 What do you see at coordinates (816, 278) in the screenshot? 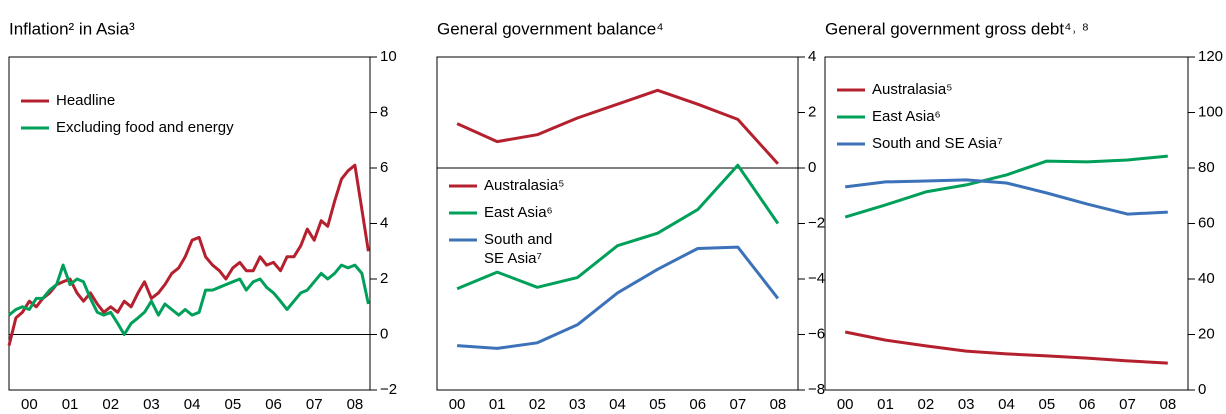
I see `y-tick-label: −4` at bounding box center [816, 278].